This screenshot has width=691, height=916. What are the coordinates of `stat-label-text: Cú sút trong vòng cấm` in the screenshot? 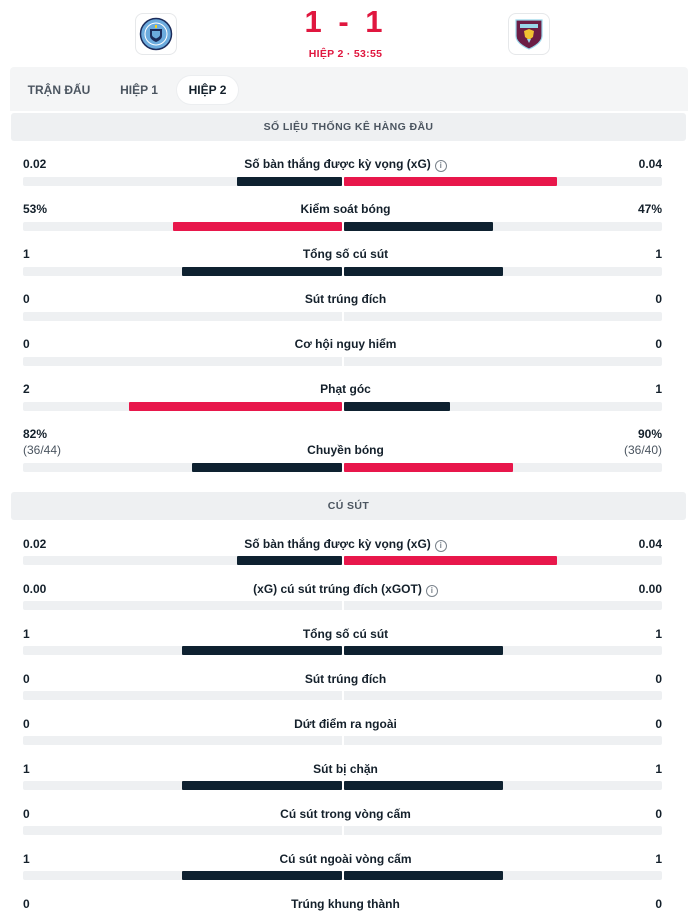 It's located at (345, 814).